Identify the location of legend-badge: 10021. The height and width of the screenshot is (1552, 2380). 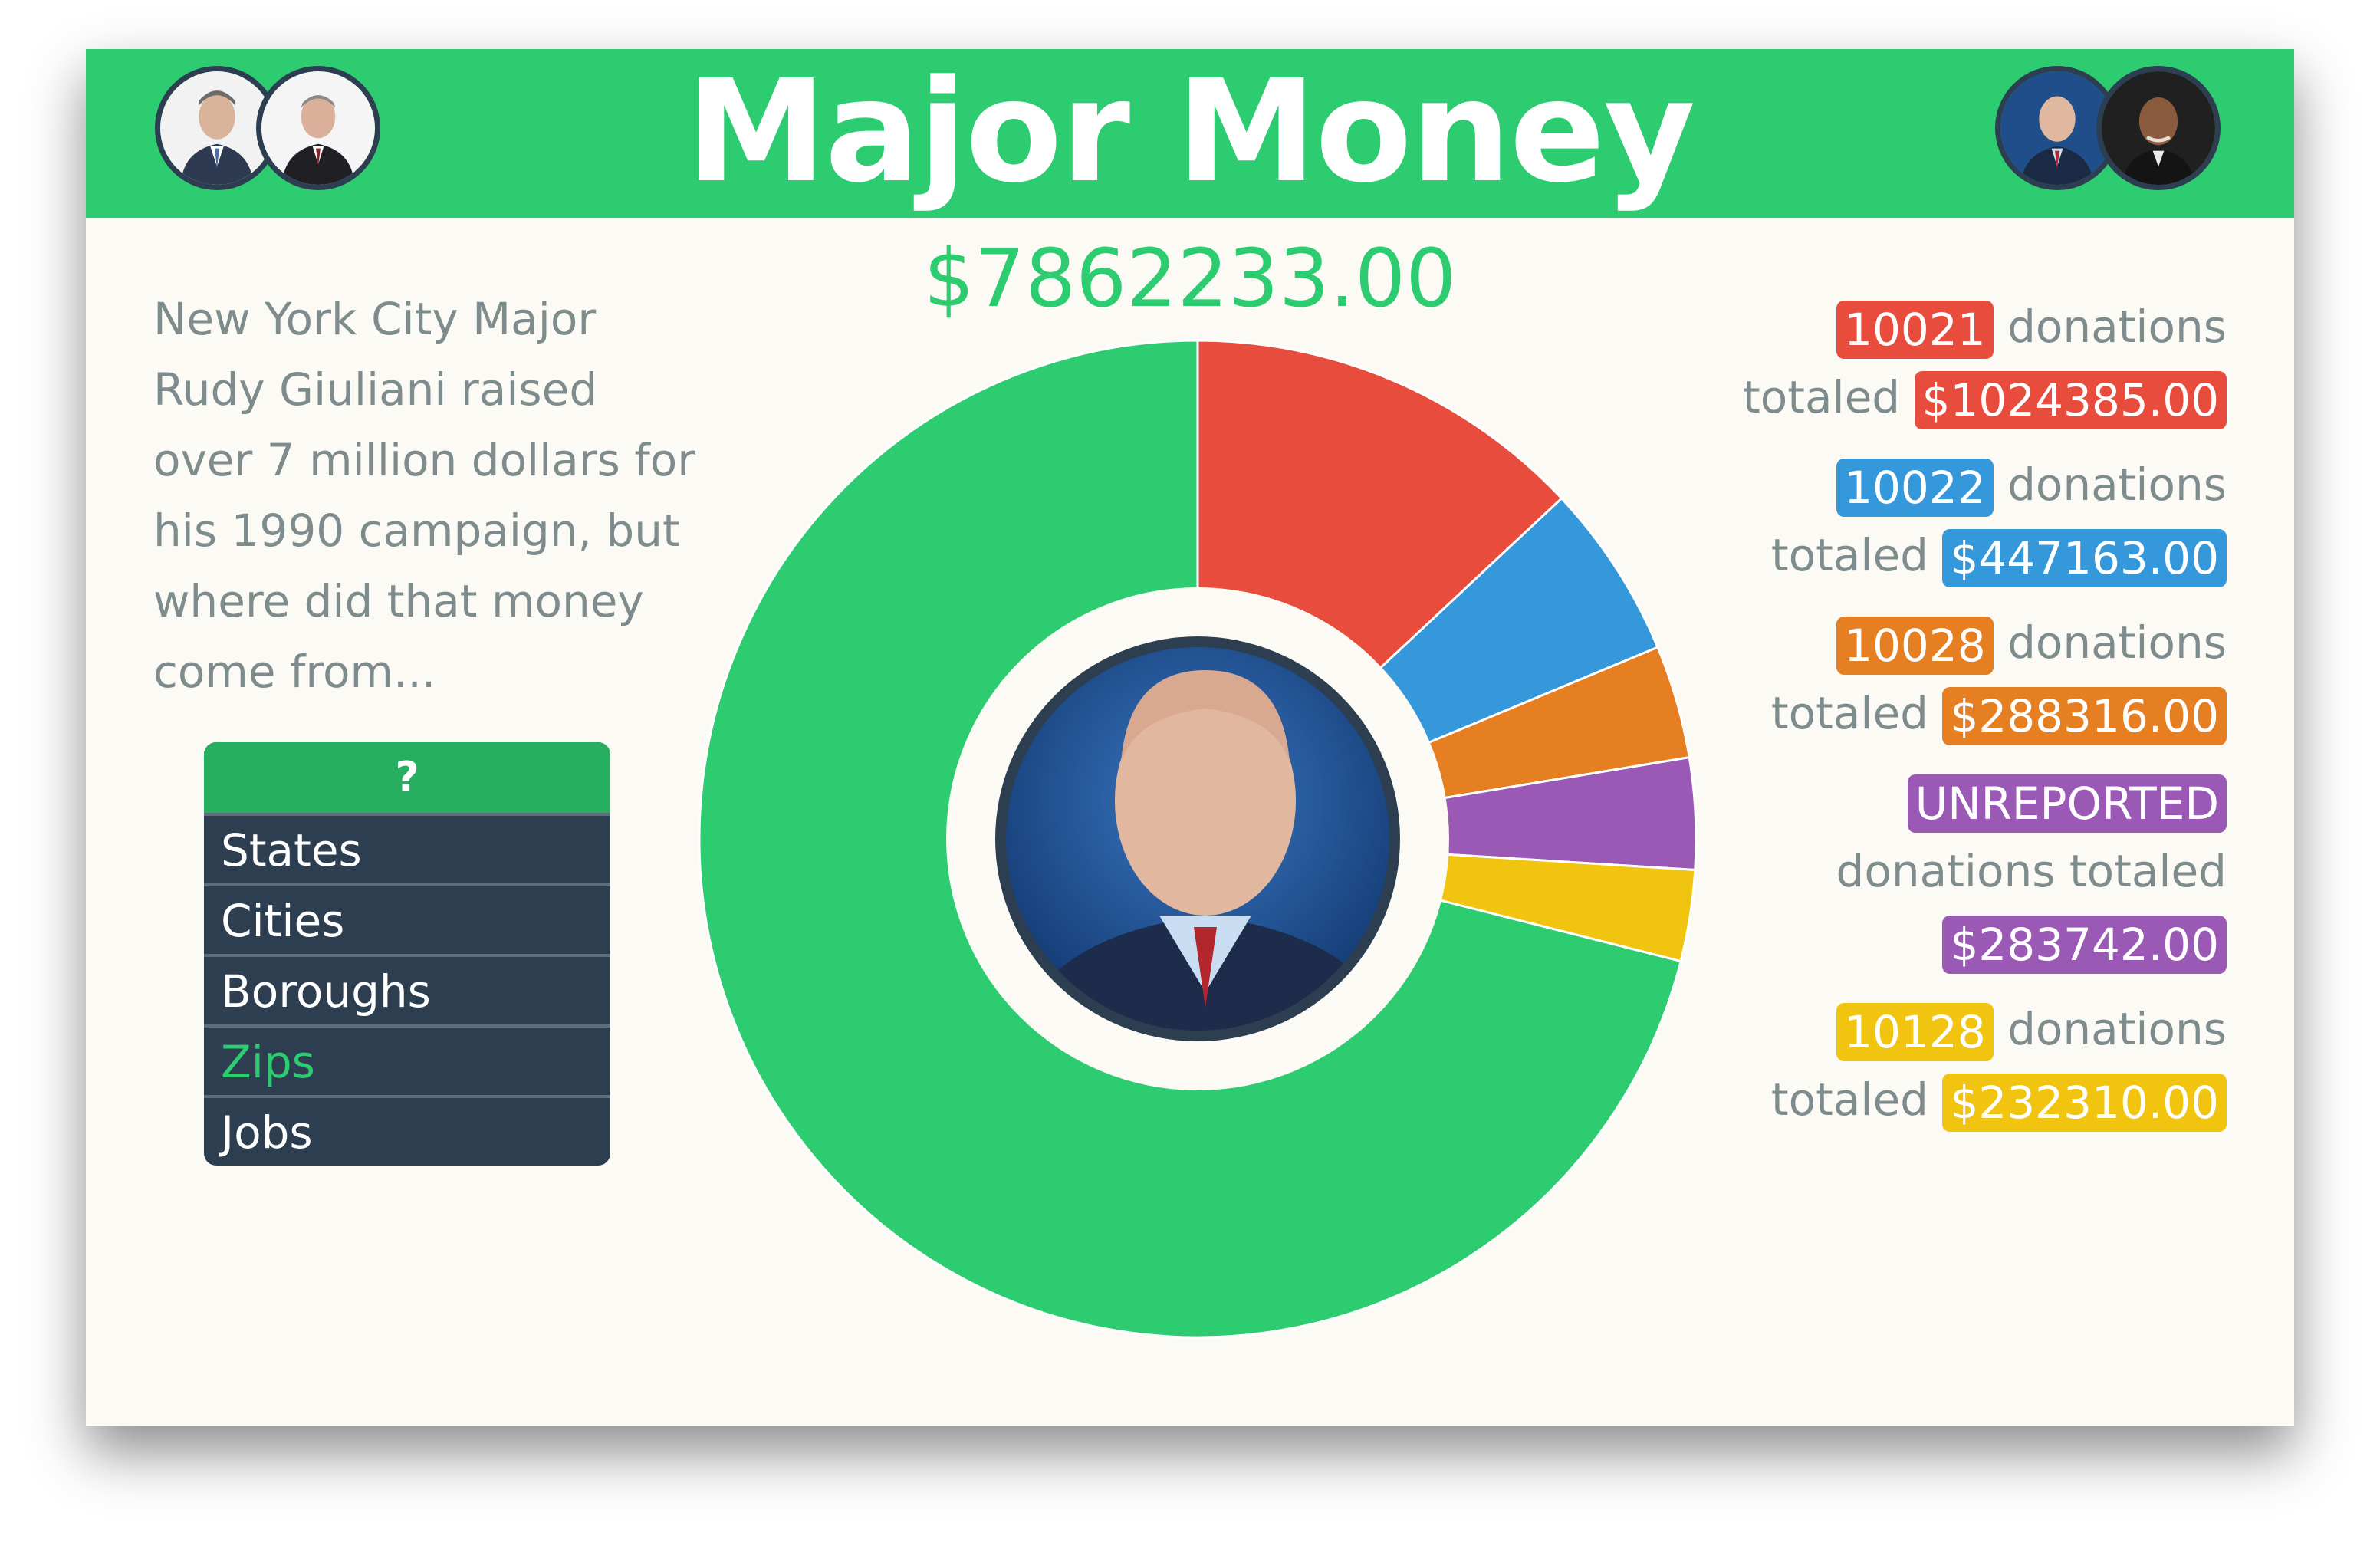
(1915, 329).